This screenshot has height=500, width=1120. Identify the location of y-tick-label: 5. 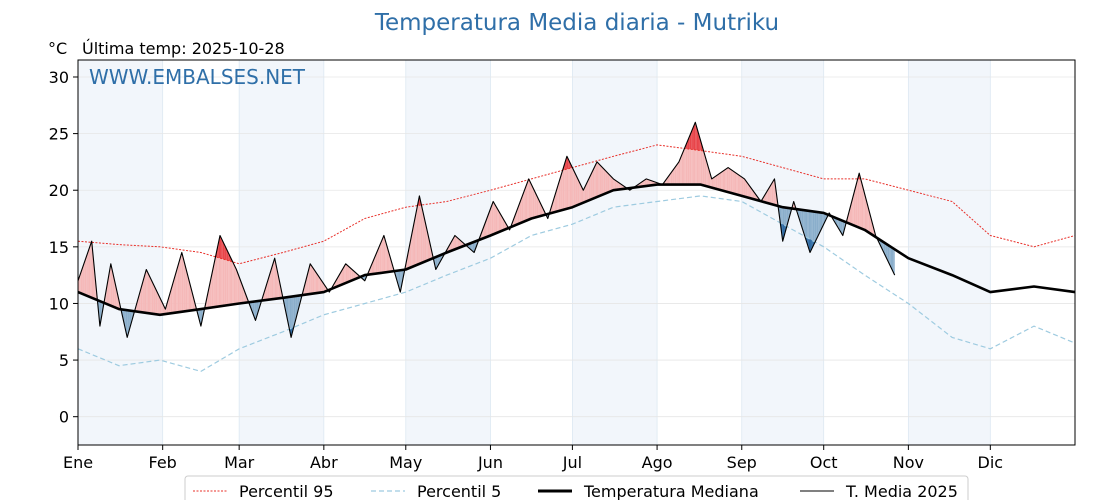
(64, 360).